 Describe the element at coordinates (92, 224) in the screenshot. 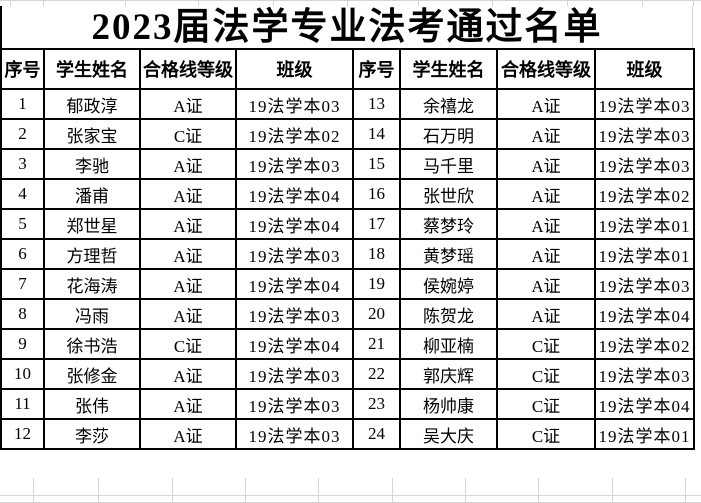

I see `cell-student-name: 郑世星` at that location.